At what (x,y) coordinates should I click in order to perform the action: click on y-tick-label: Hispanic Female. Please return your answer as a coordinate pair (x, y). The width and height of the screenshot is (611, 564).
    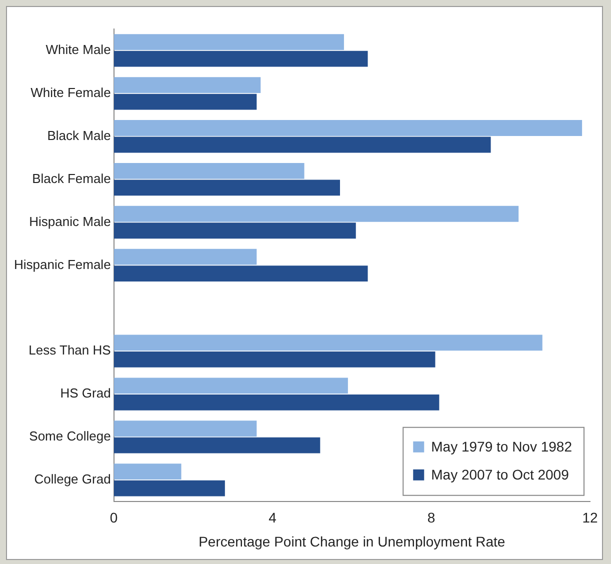
    Looking at the image, I should click on (62, 264).